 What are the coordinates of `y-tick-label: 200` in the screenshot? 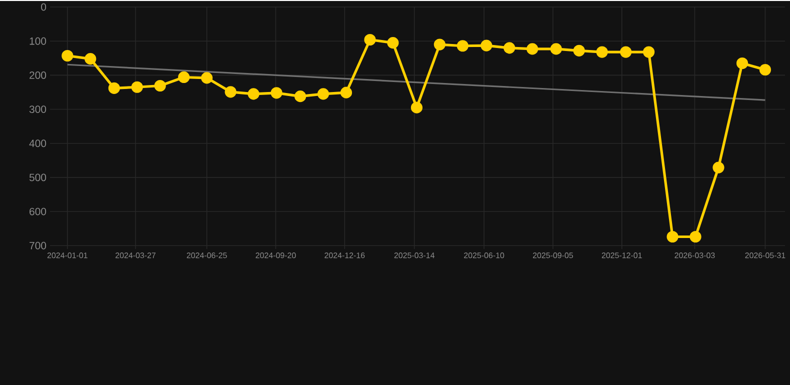 It's located at (38, 75).